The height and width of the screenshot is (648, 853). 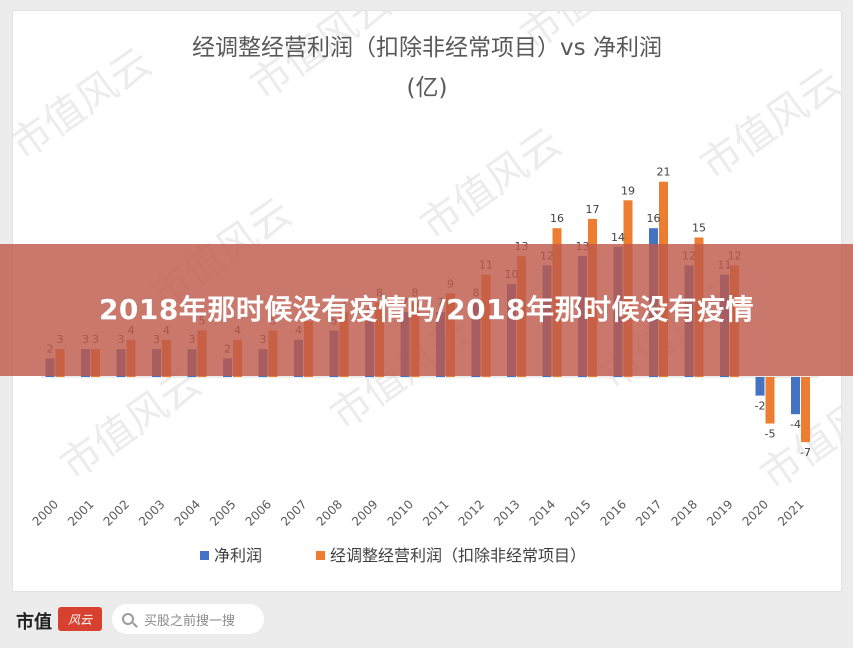 I want to click on brand-logo-mark: 风云, so click(x=80, y=619).